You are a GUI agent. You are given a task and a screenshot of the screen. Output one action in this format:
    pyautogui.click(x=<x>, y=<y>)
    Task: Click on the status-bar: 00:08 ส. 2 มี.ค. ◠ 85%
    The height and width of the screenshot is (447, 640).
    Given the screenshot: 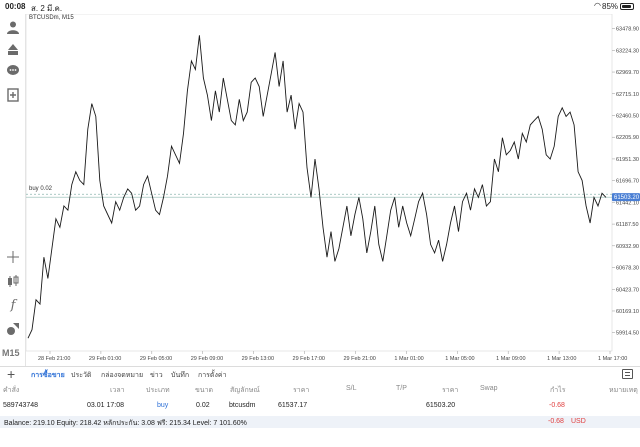 What is the action you would take?
    pyautogui.click(x=320, y=7)
    